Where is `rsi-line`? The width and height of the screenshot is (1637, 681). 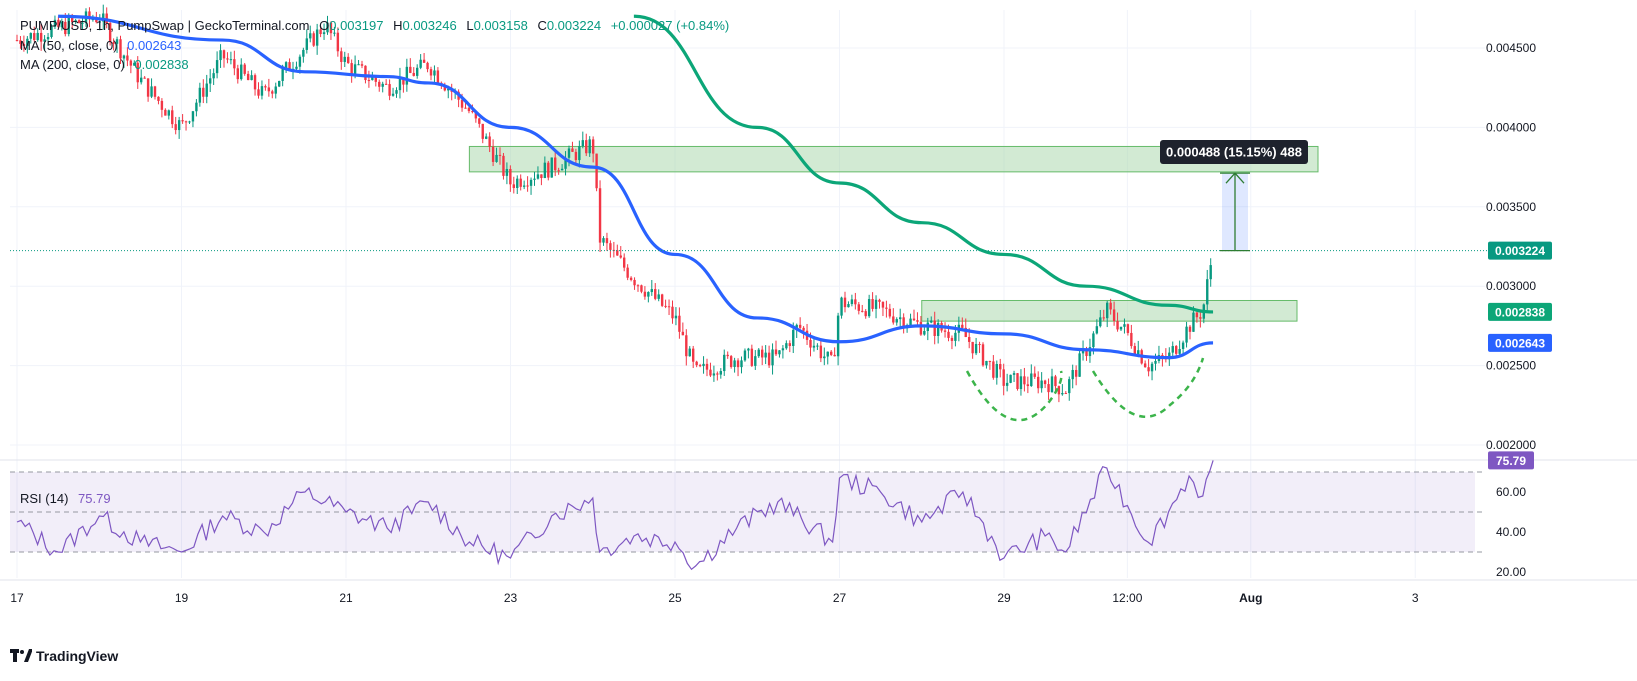
rsi-line is located at coordinates (615, 515).